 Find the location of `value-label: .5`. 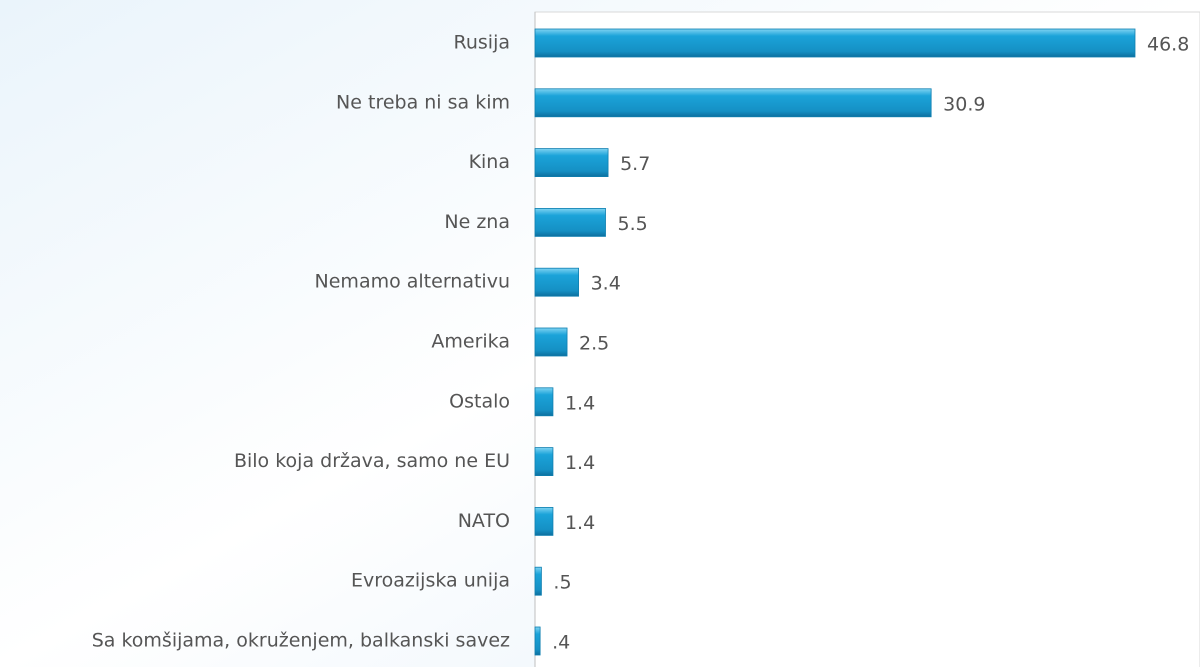

value-label: .5 is located at coordinates (562, 583).